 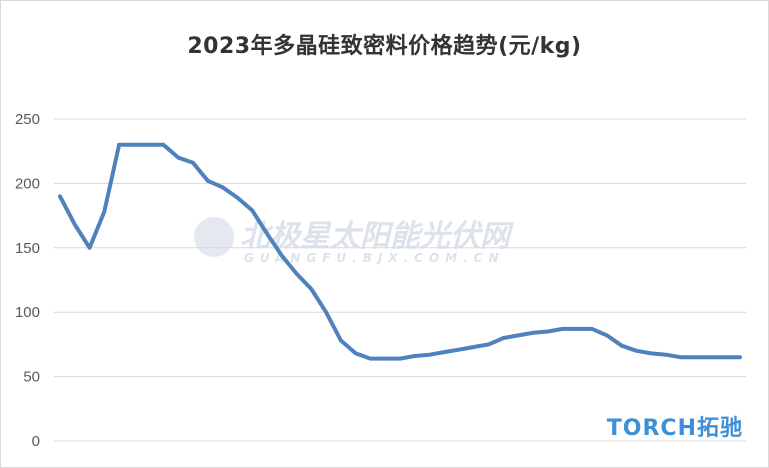 I want to click on y-tick-label: 150, so click(x=27, y=248).